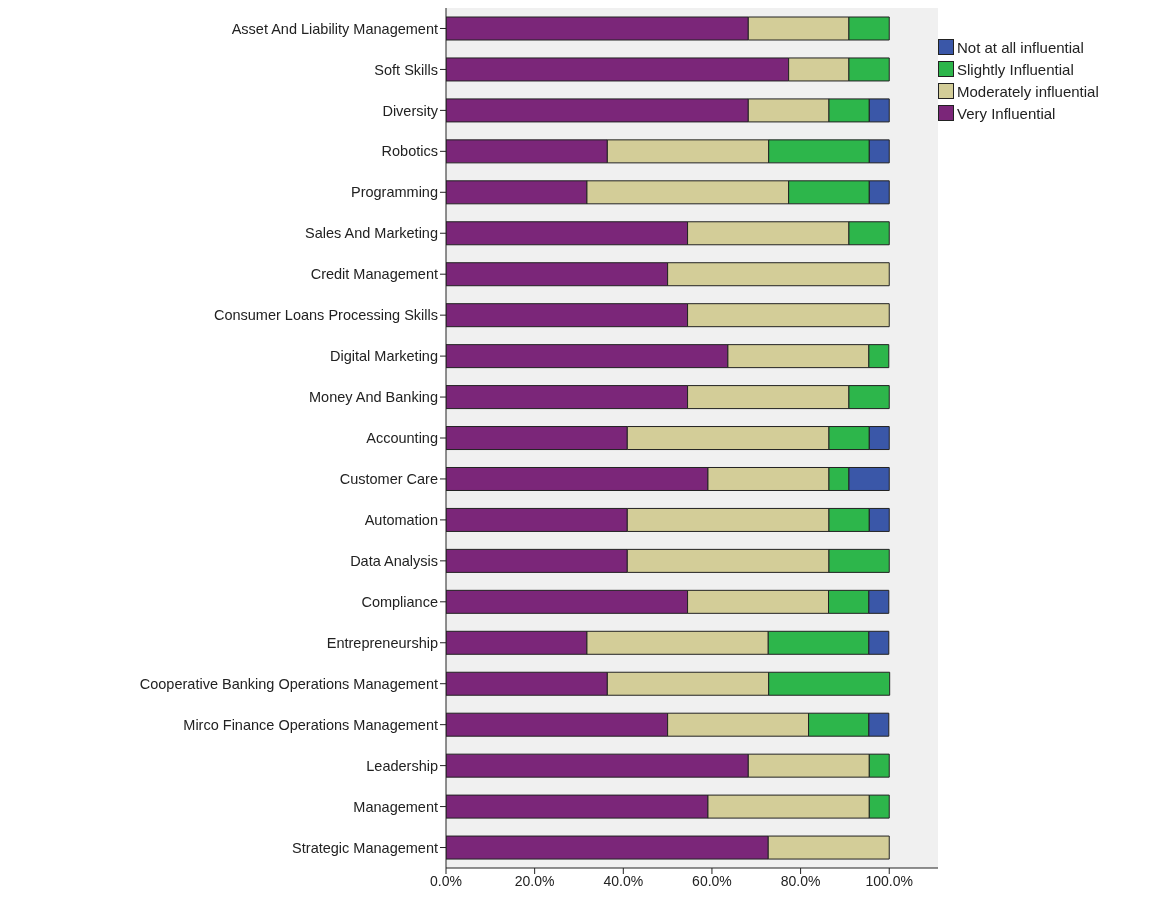  I want to click on y-tick-label: Customer Care, so click(388, 479).